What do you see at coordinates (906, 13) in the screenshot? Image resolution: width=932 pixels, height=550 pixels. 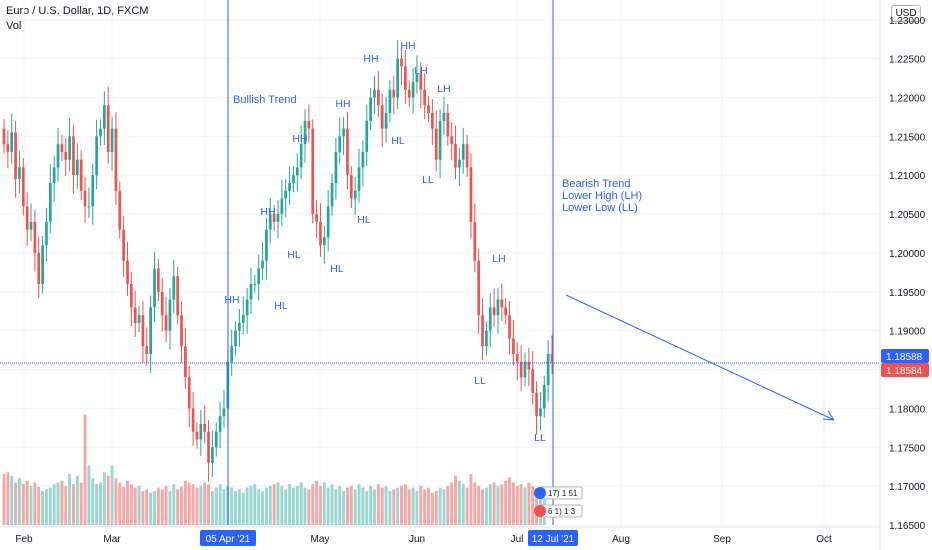 I see `currency-badge: USD` at bounding box center [906, 13].